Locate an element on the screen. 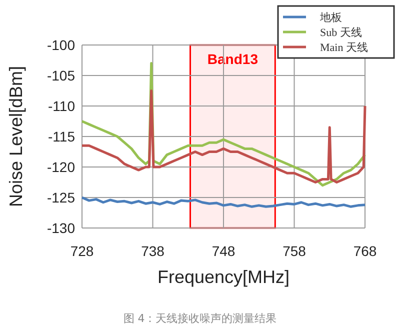 Image resolution: width=400 pixels, height=333 pixels. y-tick-label: -125 is located at coordinates (61, 198).